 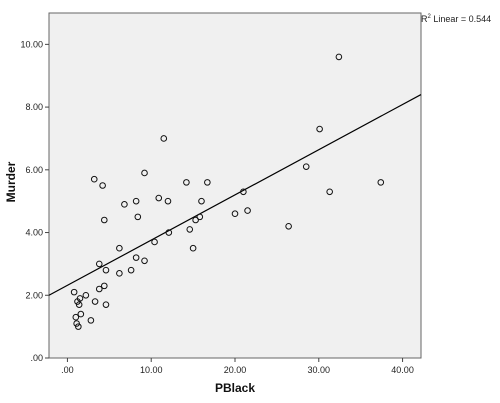 I want to click on r2-prefix: R, so click(x=424, y=19).